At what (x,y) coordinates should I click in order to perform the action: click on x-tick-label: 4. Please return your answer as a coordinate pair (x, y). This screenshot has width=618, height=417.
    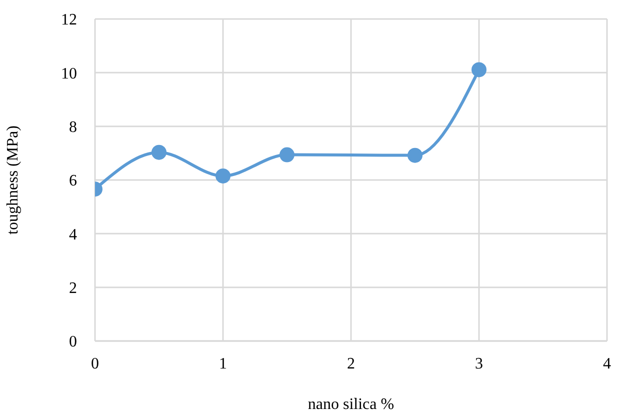
    Looking at the image, I should click on (607, 363).